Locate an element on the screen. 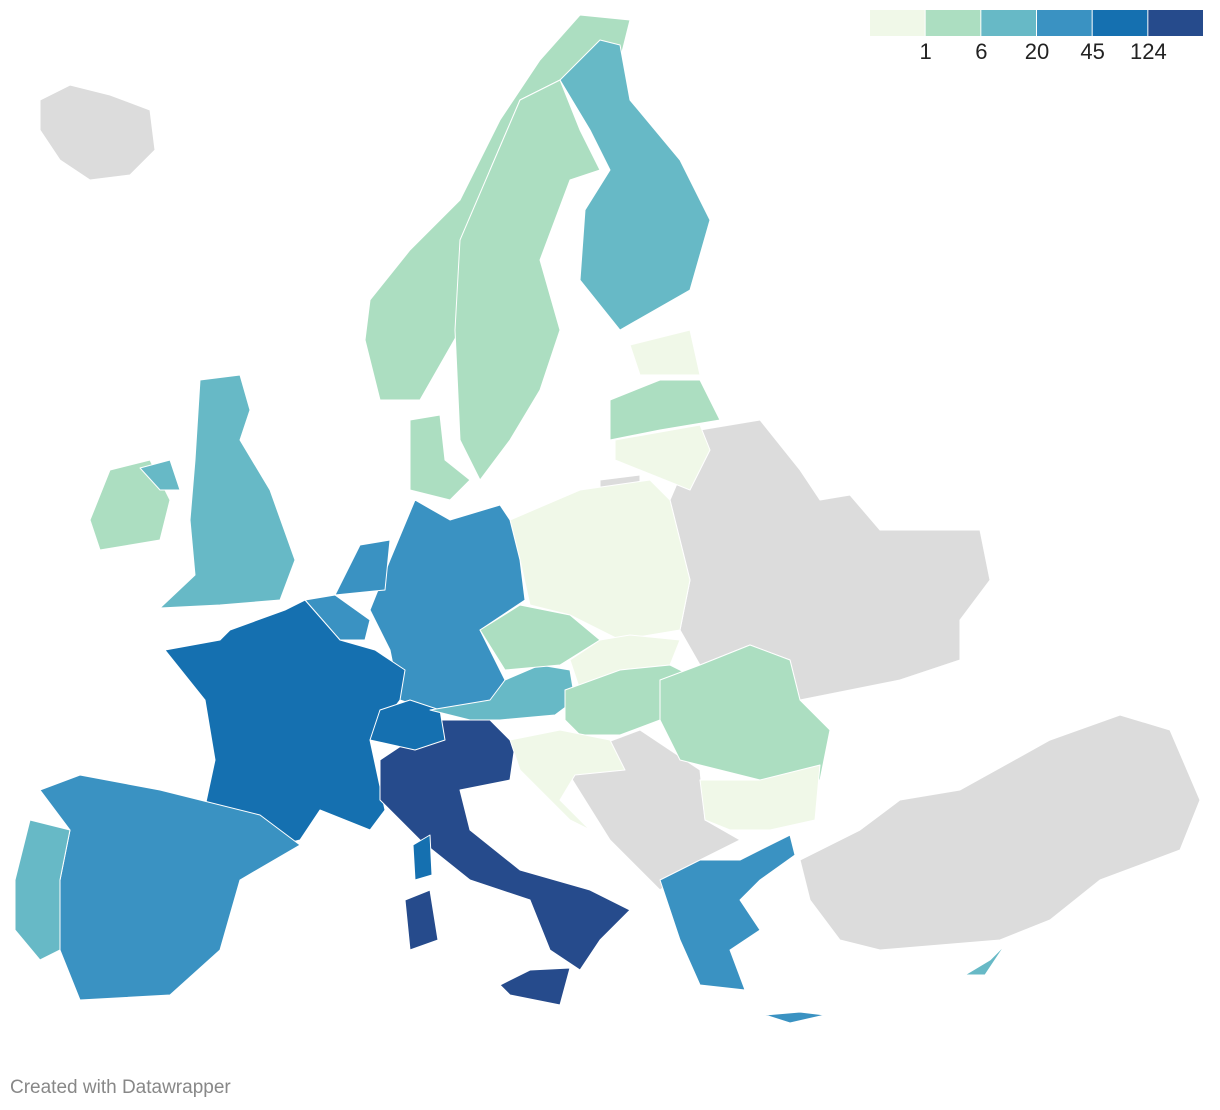 The image size is (1220, 1110). legend-label: 6 is located at coordinates (981, 51).